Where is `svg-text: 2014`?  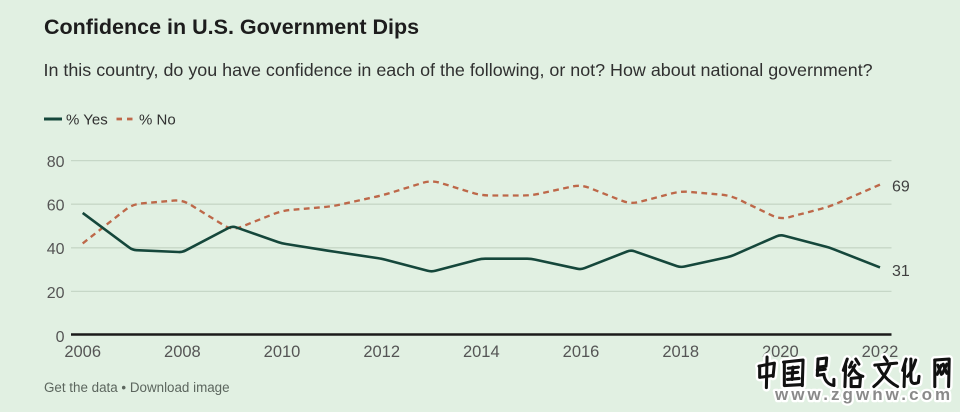
svg-text: 2014 is located at coordinates (481, 352).